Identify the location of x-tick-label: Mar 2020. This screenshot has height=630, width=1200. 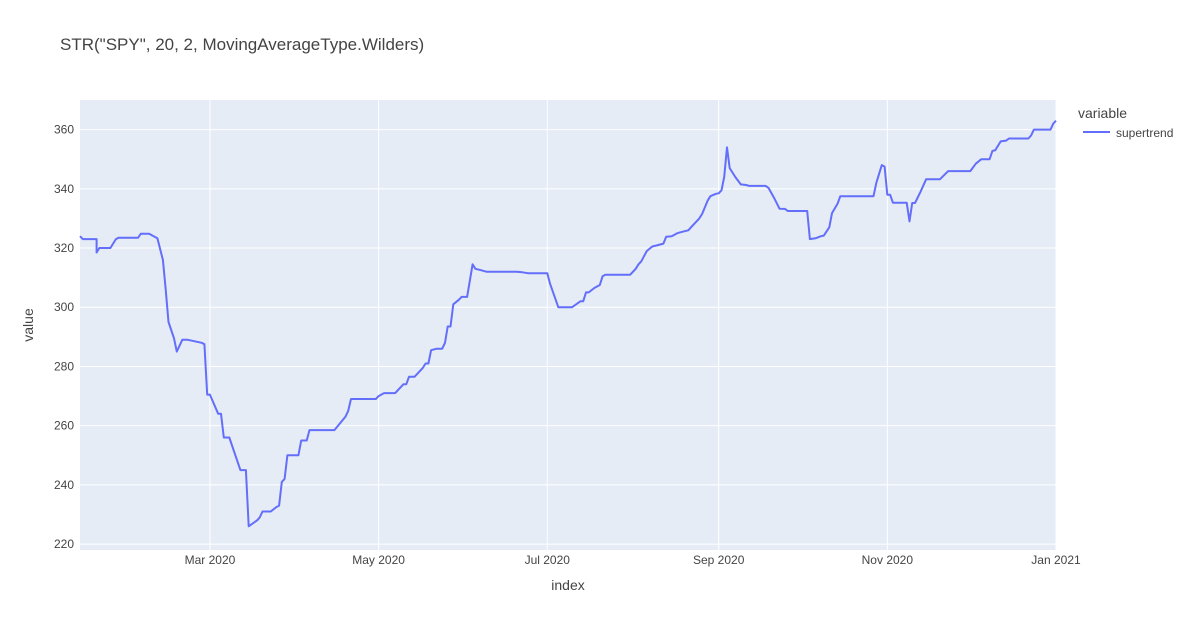
(210, 560).